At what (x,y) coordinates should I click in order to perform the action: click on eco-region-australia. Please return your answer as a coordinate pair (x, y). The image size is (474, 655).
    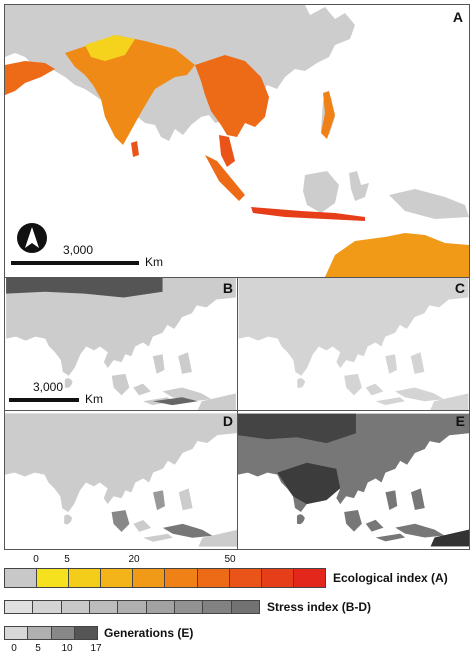
    Looking at the image, I should click on (397, 255).